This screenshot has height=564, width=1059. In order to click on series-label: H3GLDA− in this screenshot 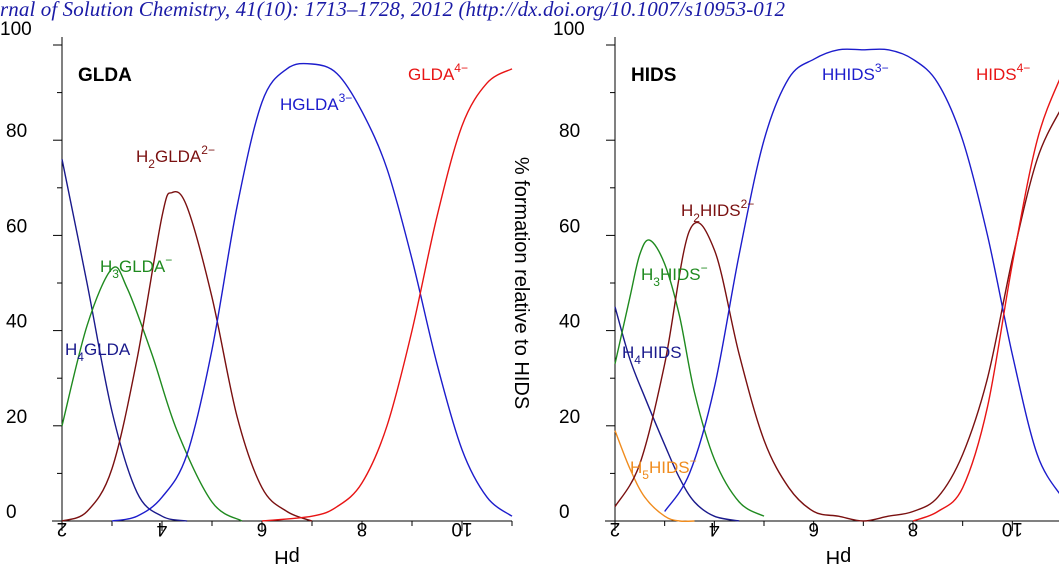, I will do `click(136, 267)`.